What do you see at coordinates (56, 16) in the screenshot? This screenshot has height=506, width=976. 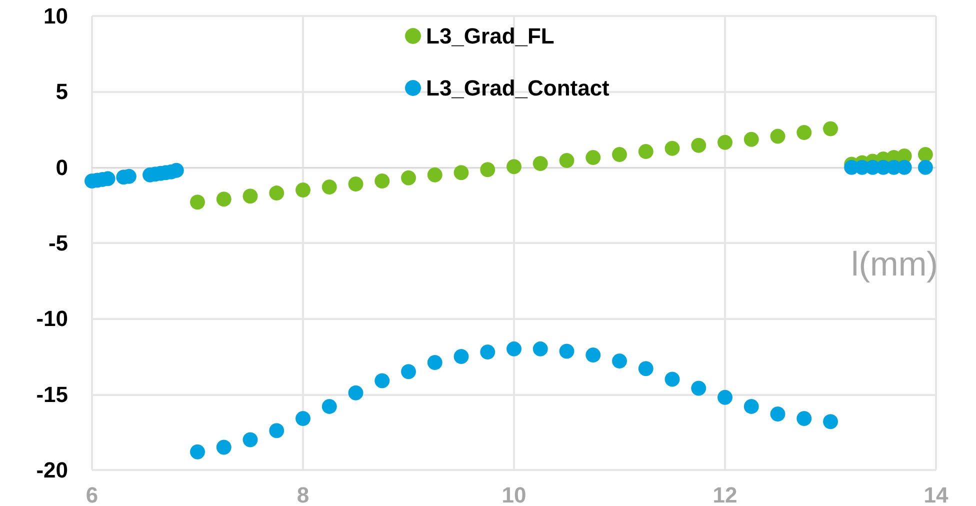 I see `y-tick-label: 10` at bounding box center [56, 16].